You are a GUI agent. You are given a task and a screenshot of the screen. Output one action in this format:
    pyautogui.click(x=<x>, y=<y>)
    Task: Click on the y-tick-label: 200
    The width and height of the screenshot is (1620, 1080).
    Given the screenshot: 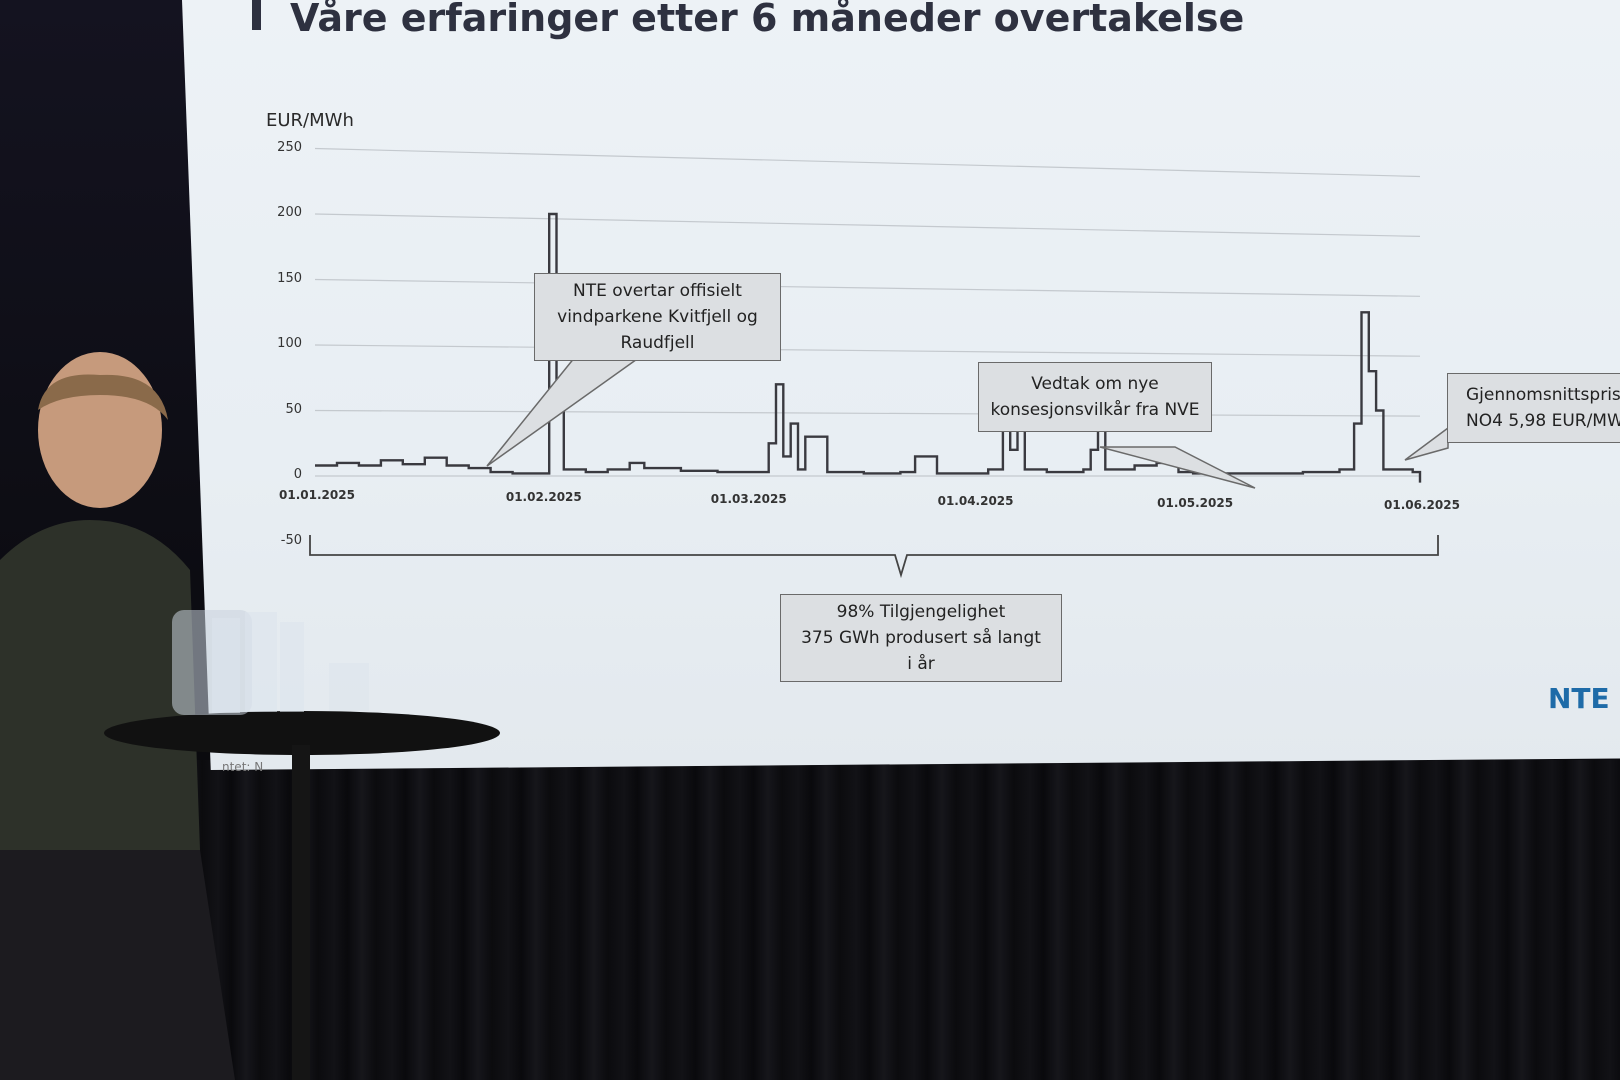 What is the action you would take?
    pyautogui.click(x=289, y=212)
    